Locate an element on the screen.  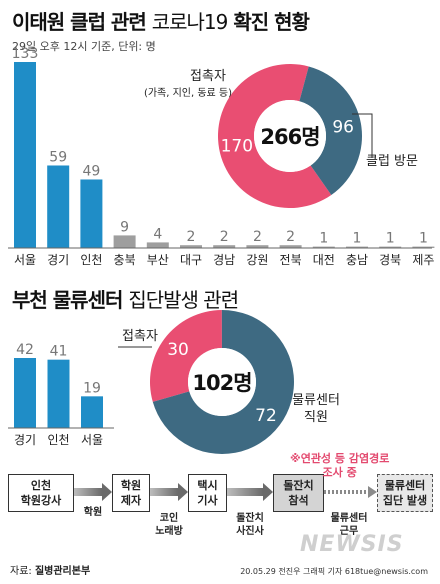
bar-인천 is located at coordinates (91, 213).